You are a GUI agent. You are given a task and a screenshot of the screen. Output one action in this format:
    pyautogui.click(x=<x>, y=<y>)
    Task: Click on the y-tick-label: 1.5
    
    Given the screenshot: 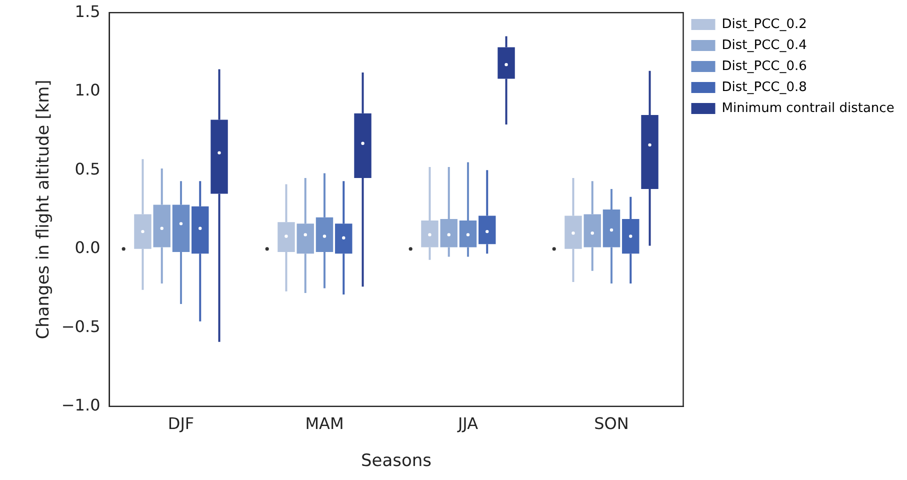 What is the action you would take?
    pyautogui.click(x=87, y=11)
    